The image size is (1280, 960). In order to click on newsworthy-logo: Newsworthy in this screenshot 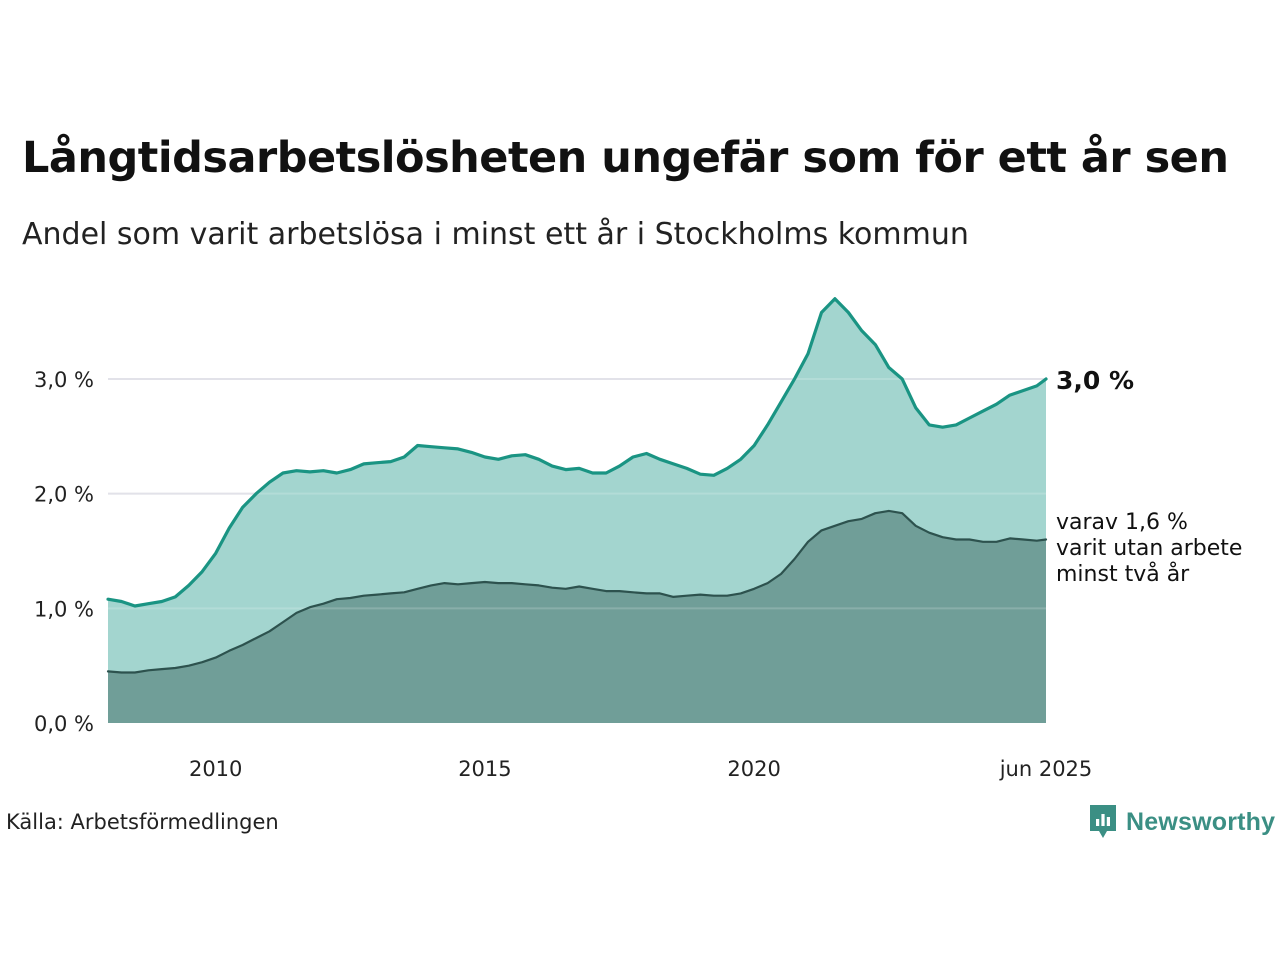, I will do `click(1181, 822)`.